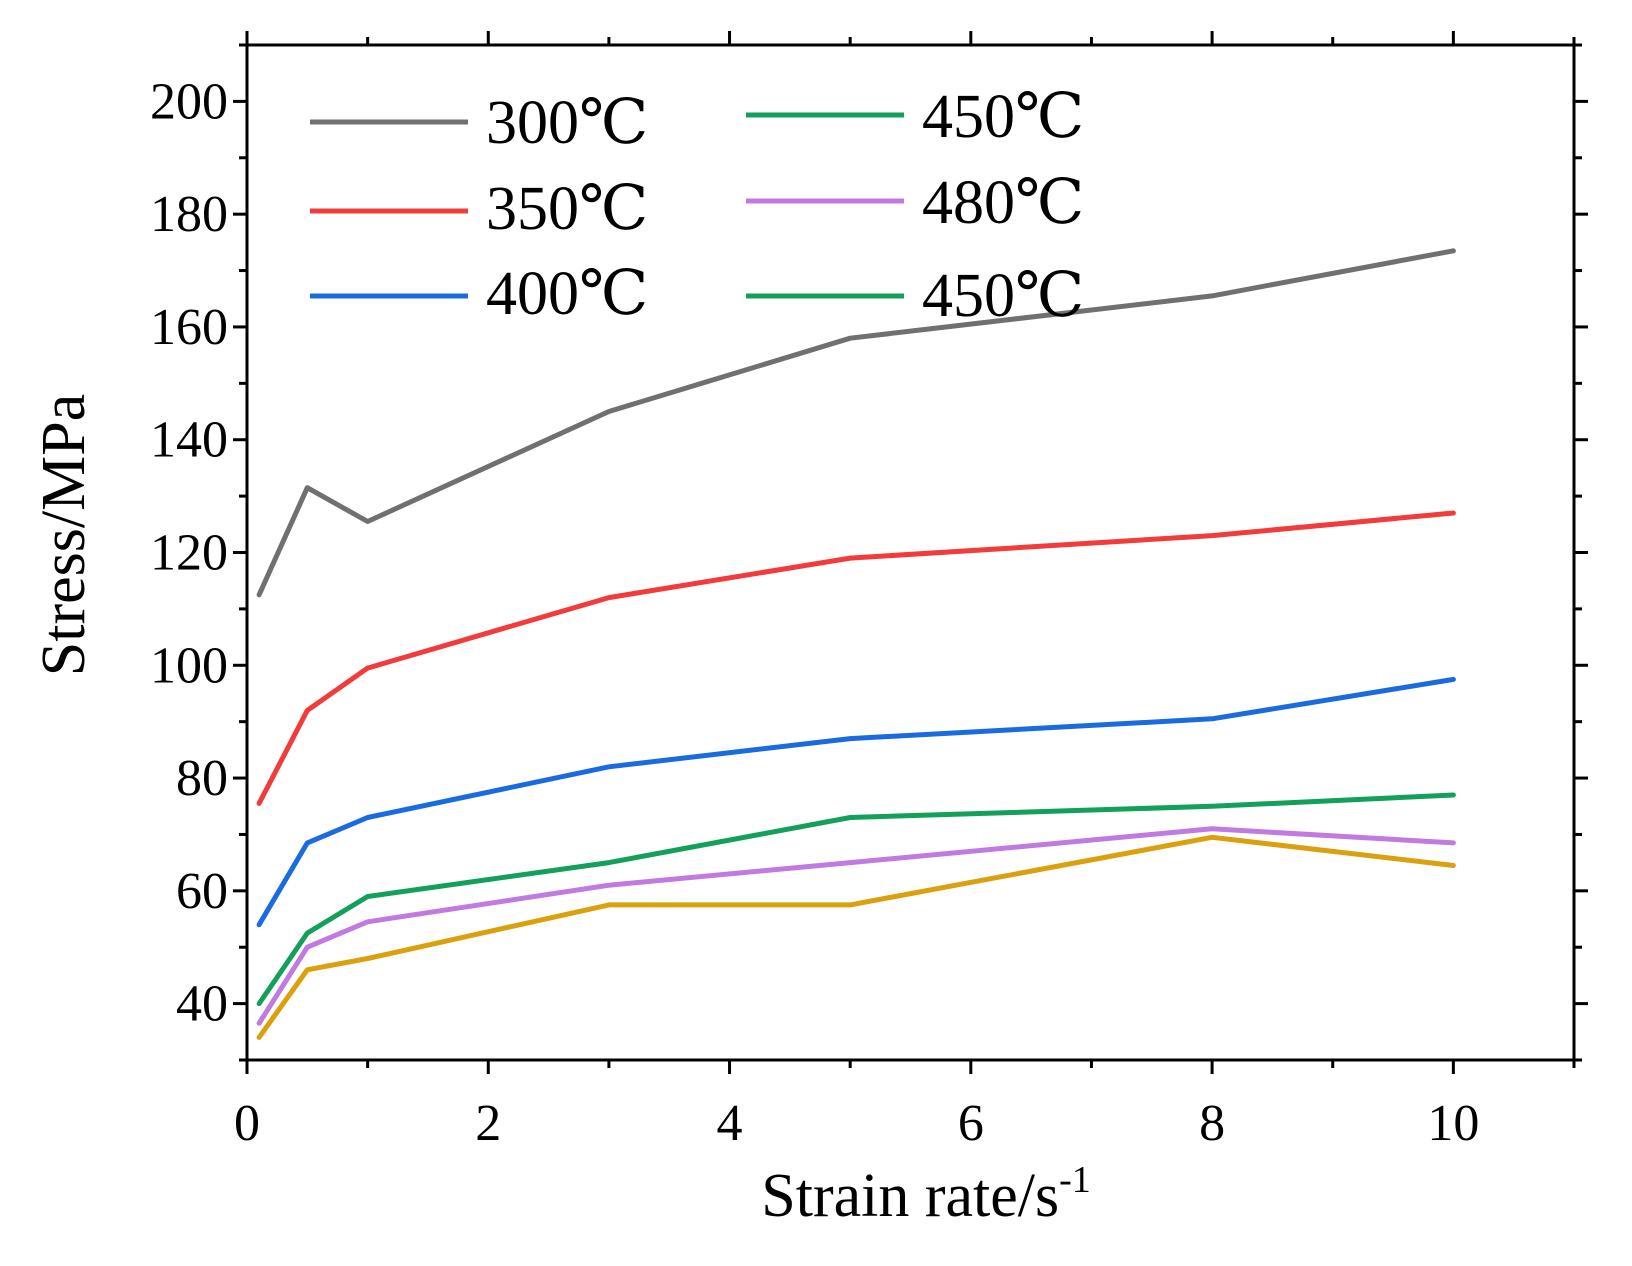 The image size is (1632, 1266). What do you see at coordinates (1003, 203) in the screenshot?
I see `legend-label-5: 480℃` at bounding box center [1003, 203].